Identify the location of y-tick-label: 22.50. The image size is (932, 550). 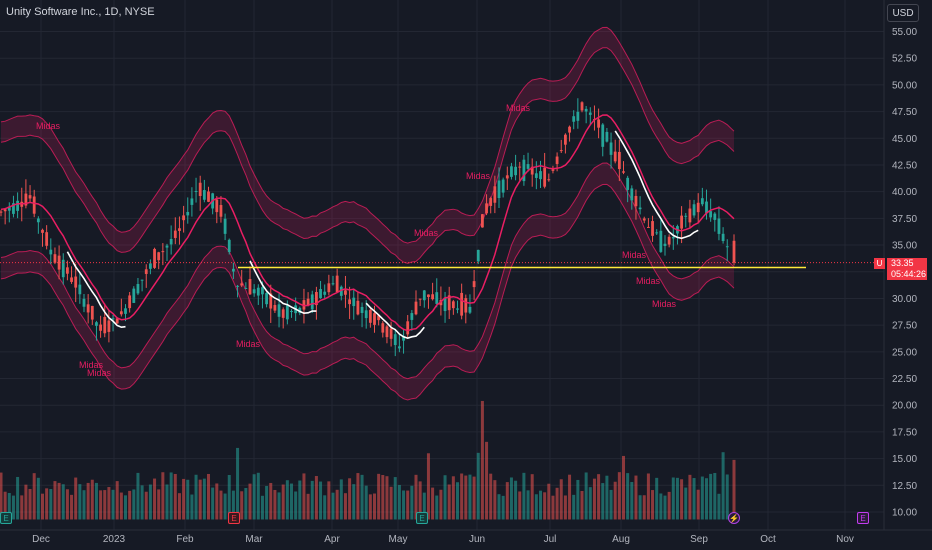
(904, 379).